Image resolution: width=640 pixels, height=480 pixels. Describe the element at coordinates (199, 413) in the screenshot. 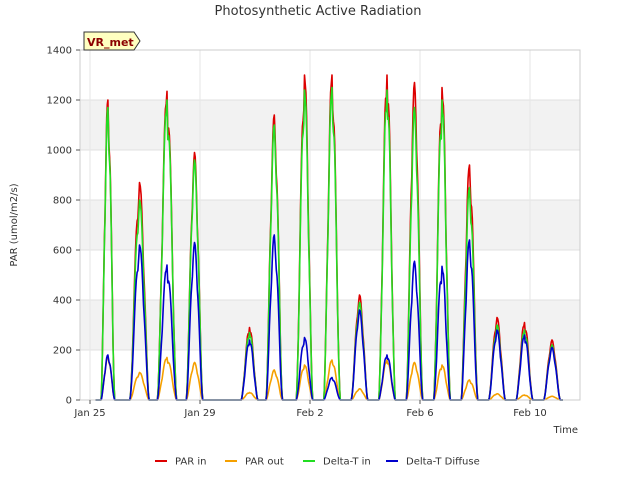

I see `x-tick-label: Jan 29` at that location.